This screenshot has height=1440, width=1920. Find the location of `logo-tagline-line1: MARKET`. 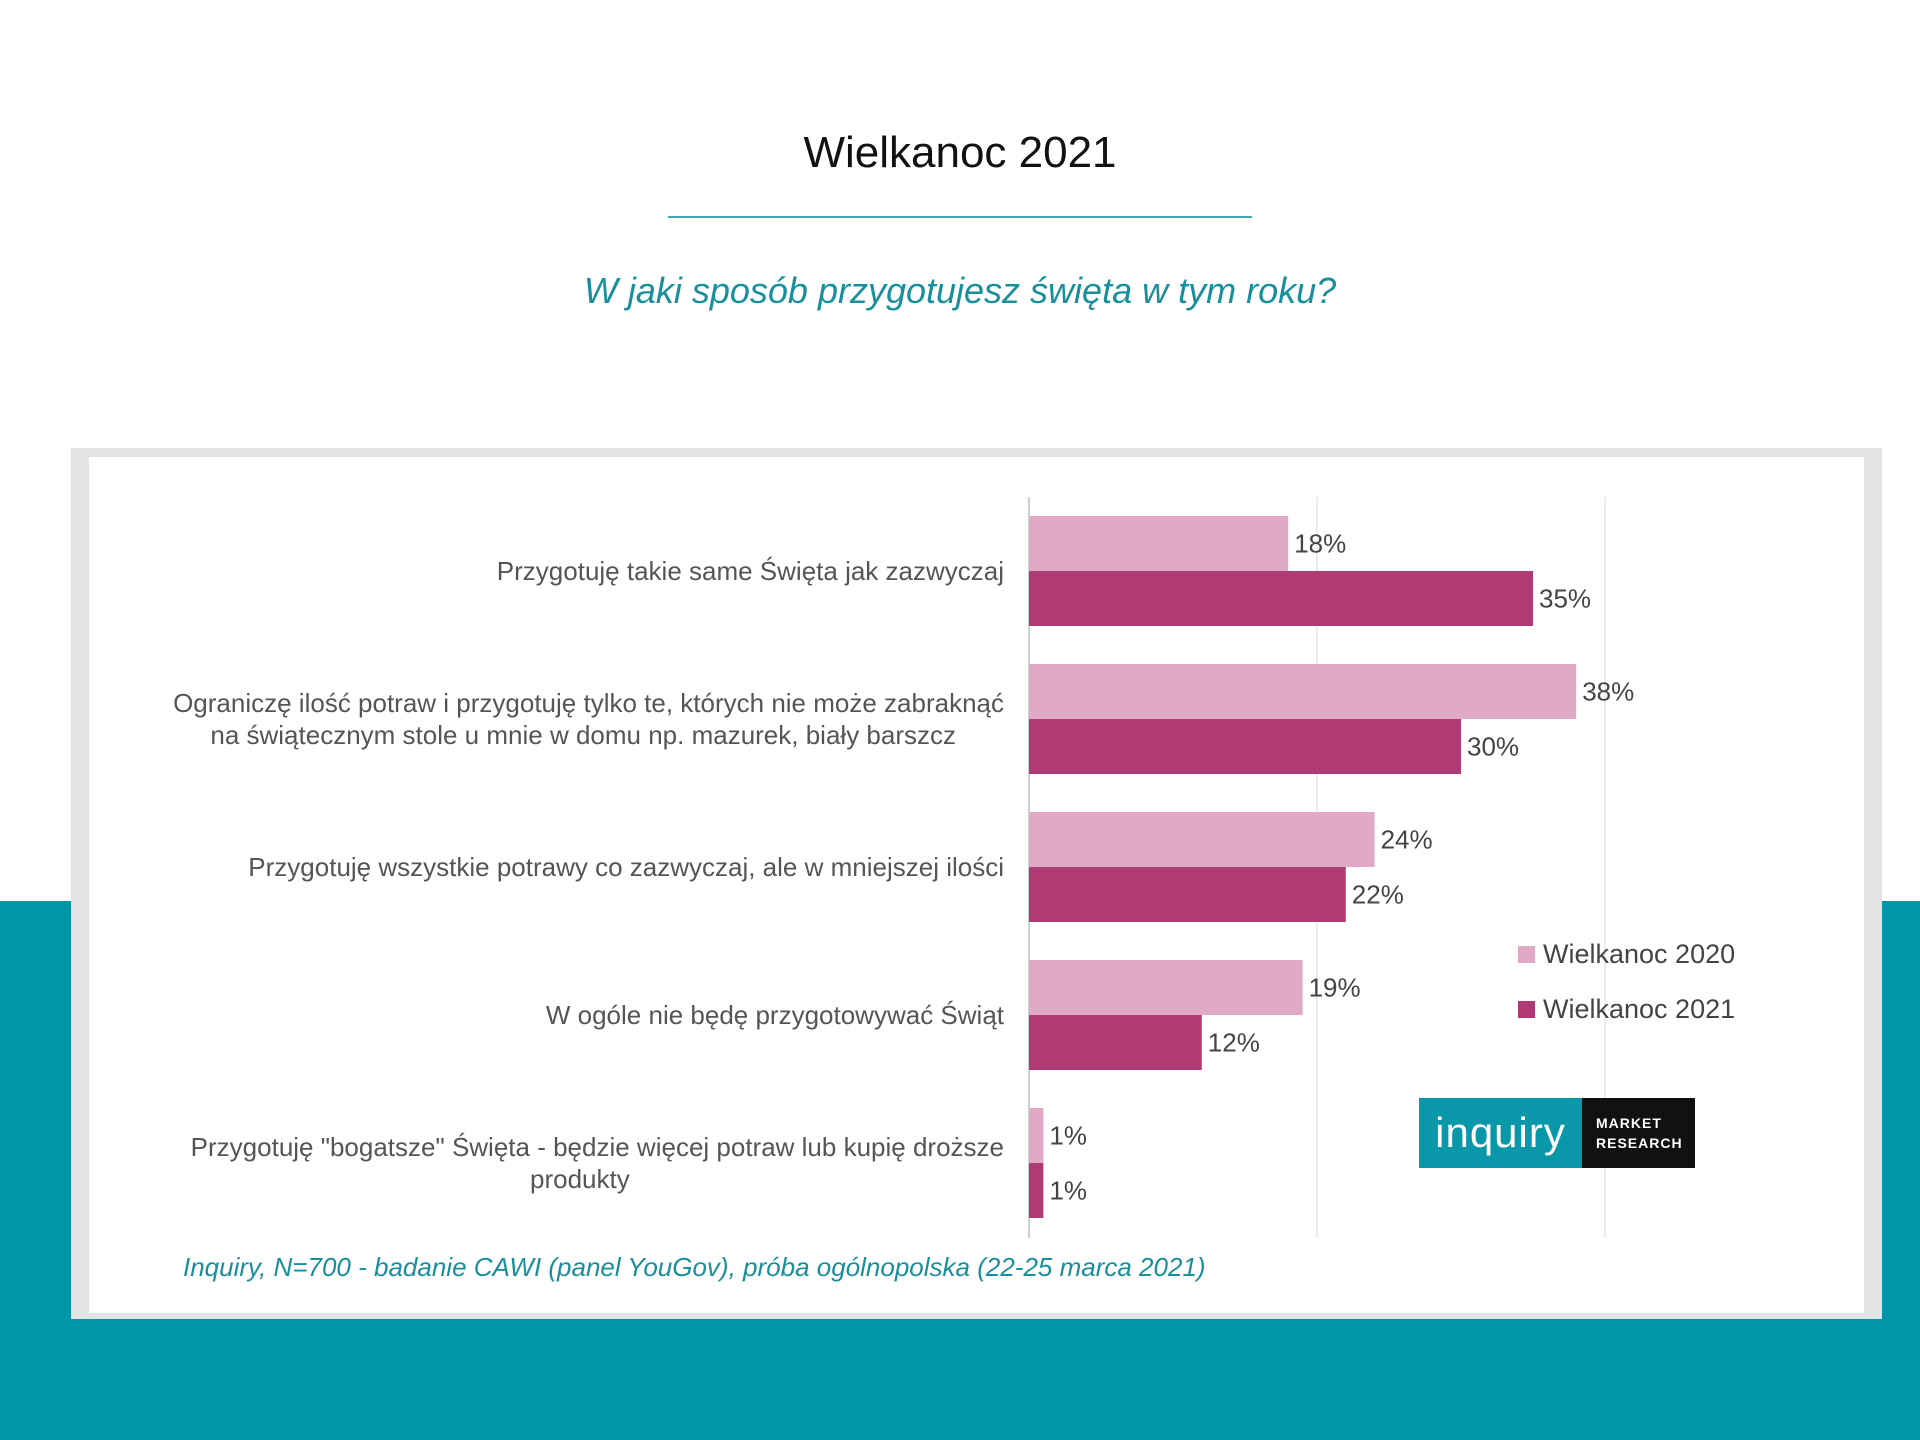

logo-tagline-line1: MARKET is located at coordinates (1629, 1123).